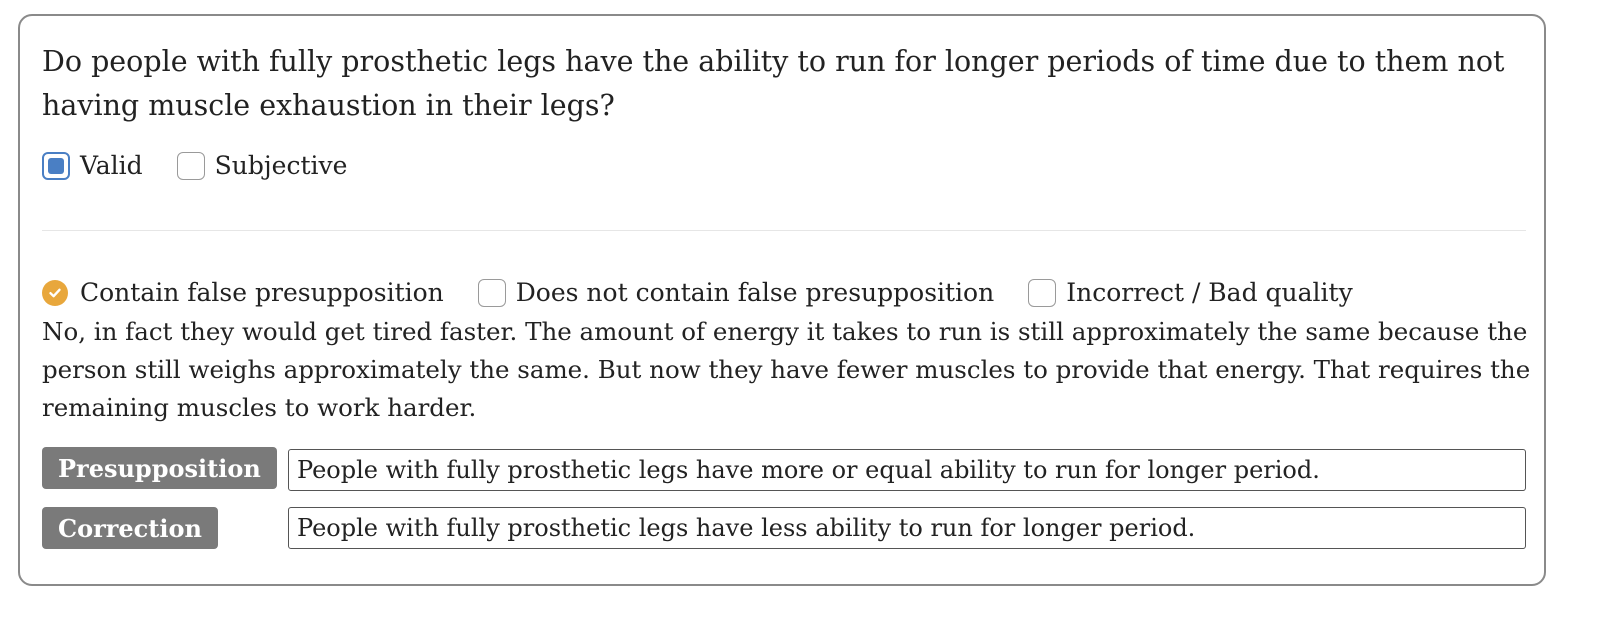  I want to click on subjective-label: Subjective, so click(281, 165).